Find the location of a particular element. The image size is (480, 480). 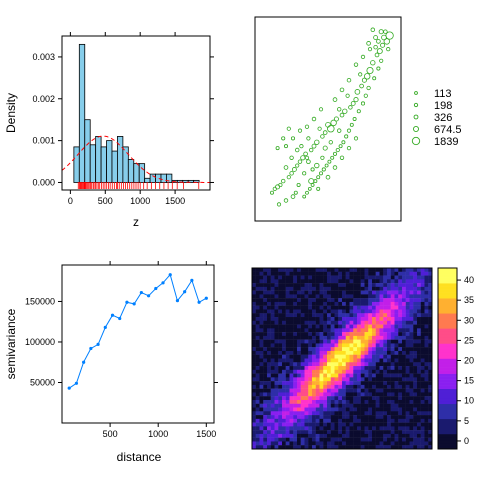

colorbar-tick-label: 15 is located at coordinates (469, 381).